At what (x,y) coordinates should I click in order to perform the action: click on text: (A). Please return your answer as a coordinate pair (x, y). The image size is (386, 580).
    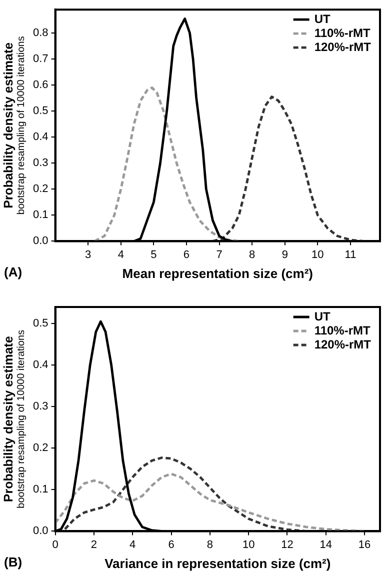
    Looking at the image, I should click on (13, 272).